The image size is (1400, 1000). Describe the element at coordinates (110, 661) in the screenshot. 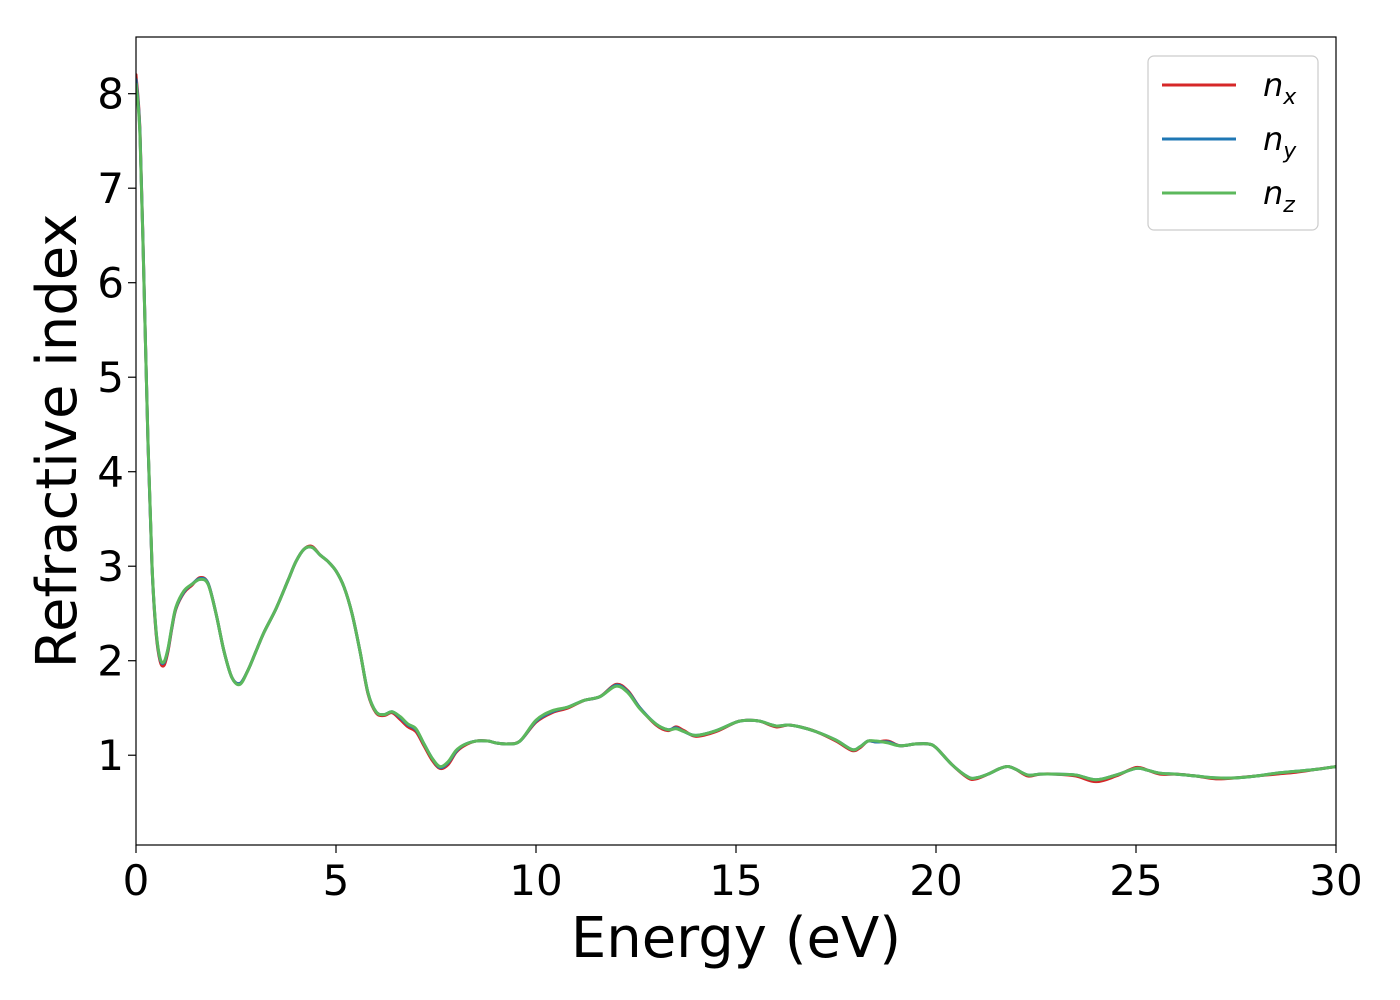

I see `y-tick-label: 2` at that location.